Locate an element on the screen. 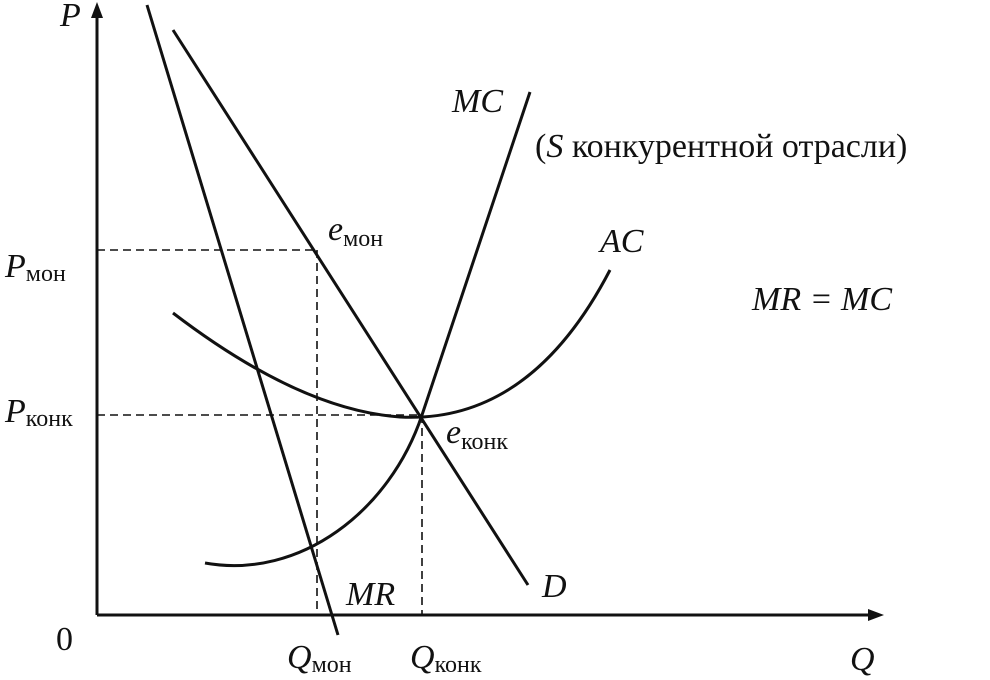 The height and width of the screenshot is (680, 990). curve-label: MR is located at coordinates (370, 594).